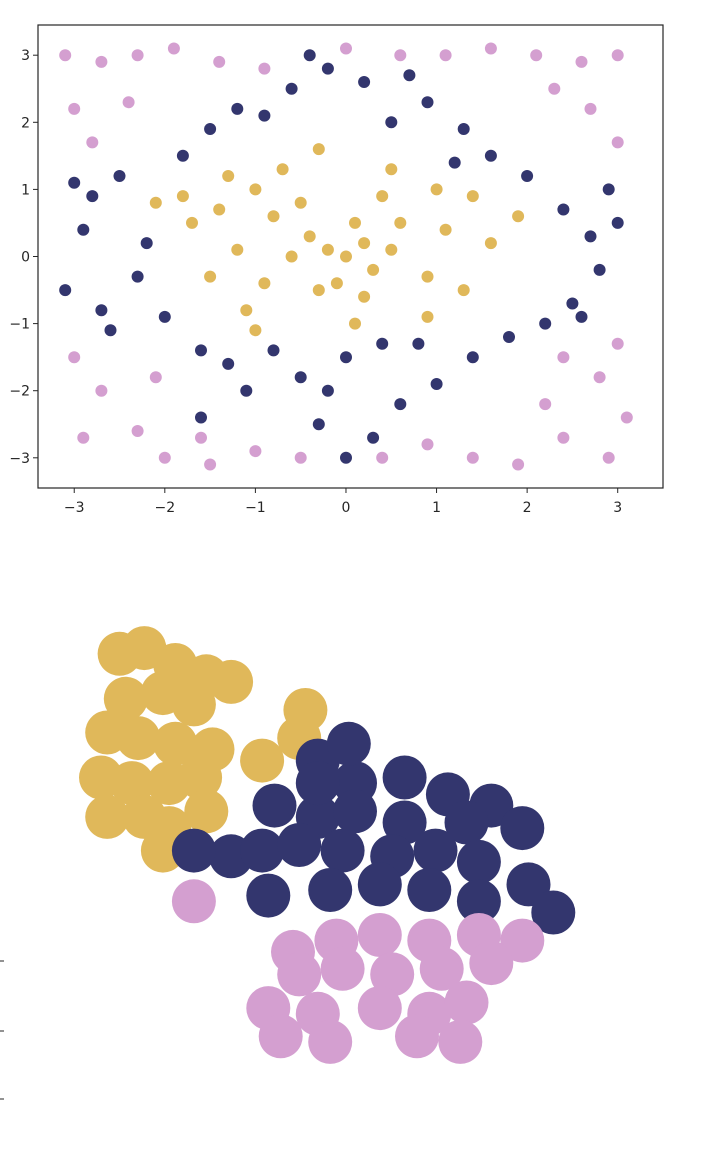 Image resolution: width=705 pixels, height=1159 pixels. Describe the element at coordinates (527, 508) in the screenshot. I see `x-tick-label: 2` at that location.